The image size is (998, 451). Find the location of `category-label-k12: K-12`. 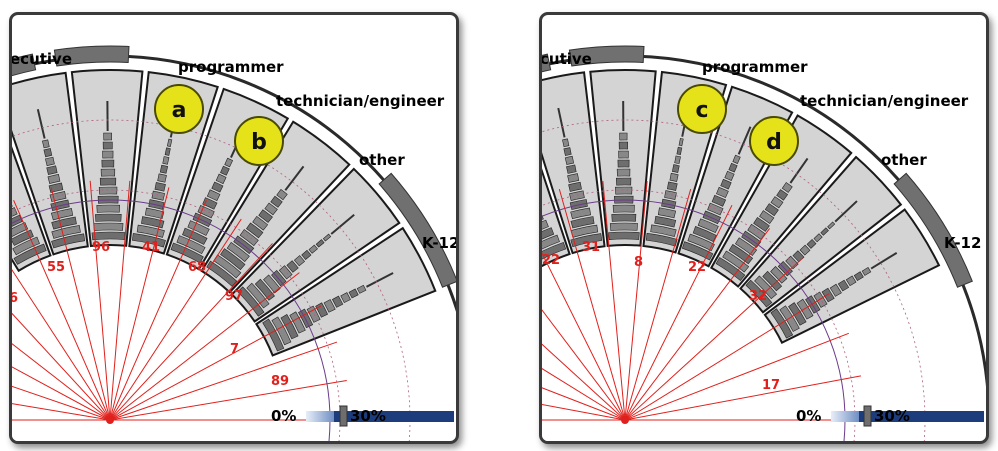

category-label-k12: K-12 is located at coordinates (962, 243).